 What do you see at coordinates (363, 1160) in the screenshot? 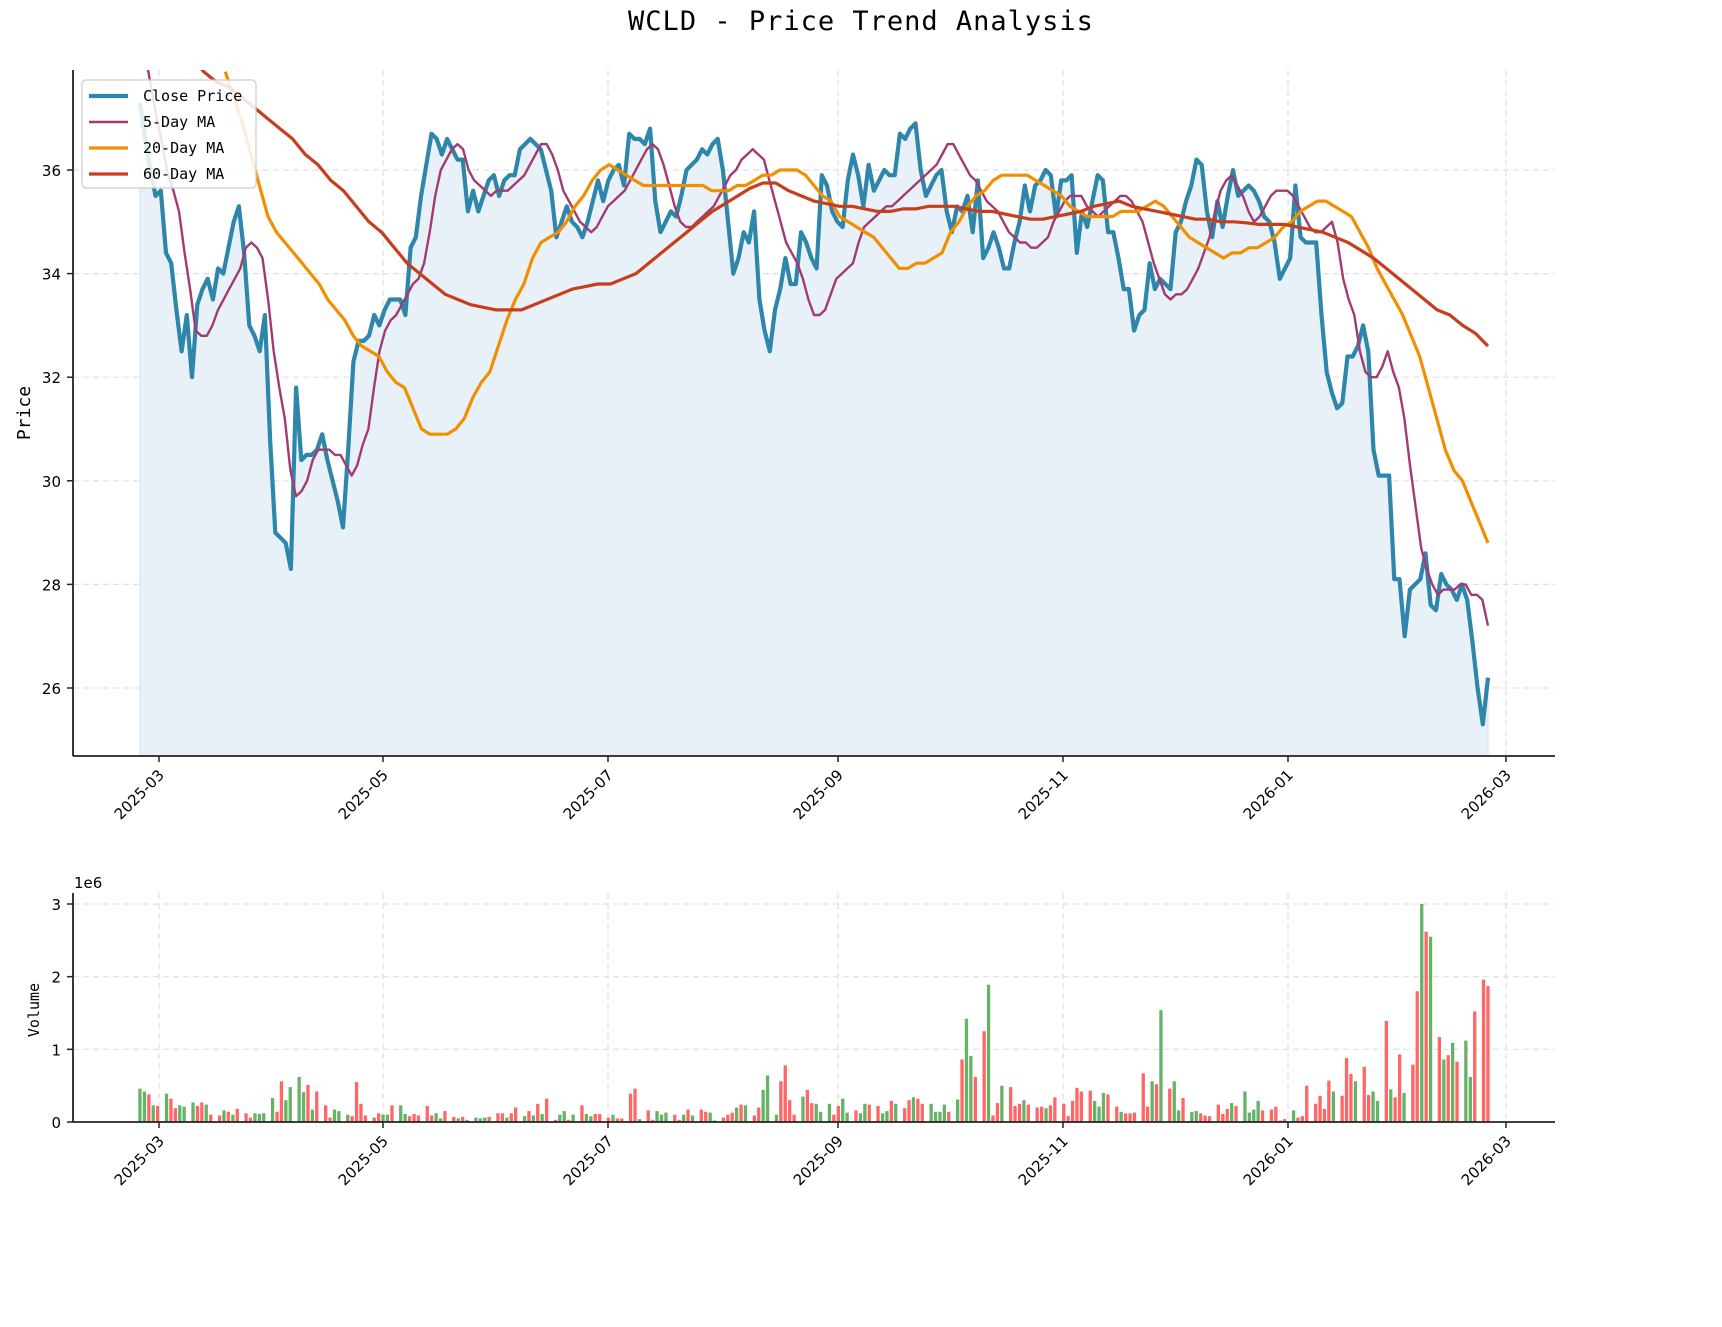
I see `volume-x-tick-label: 2025-05` at bounding box center [363, 1160].